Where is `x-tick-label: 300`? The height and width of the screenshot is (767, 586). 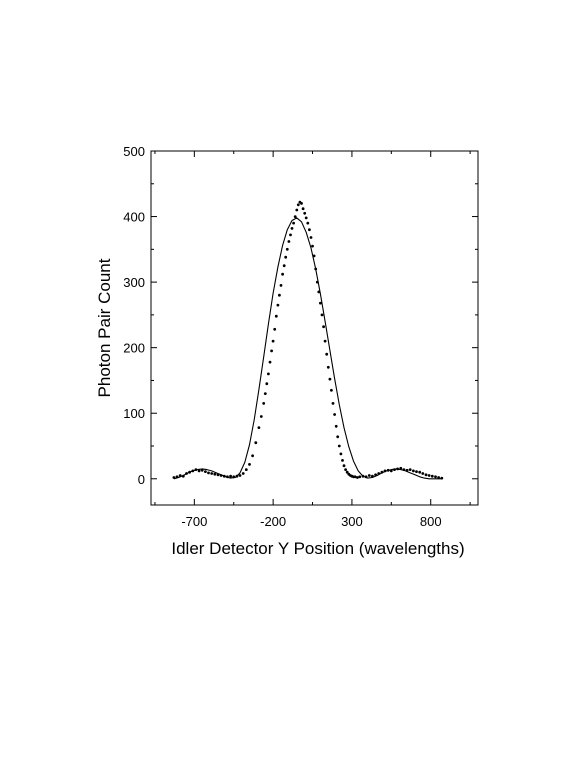
x-tick-label: 300 is located at coordinates (352, 521).